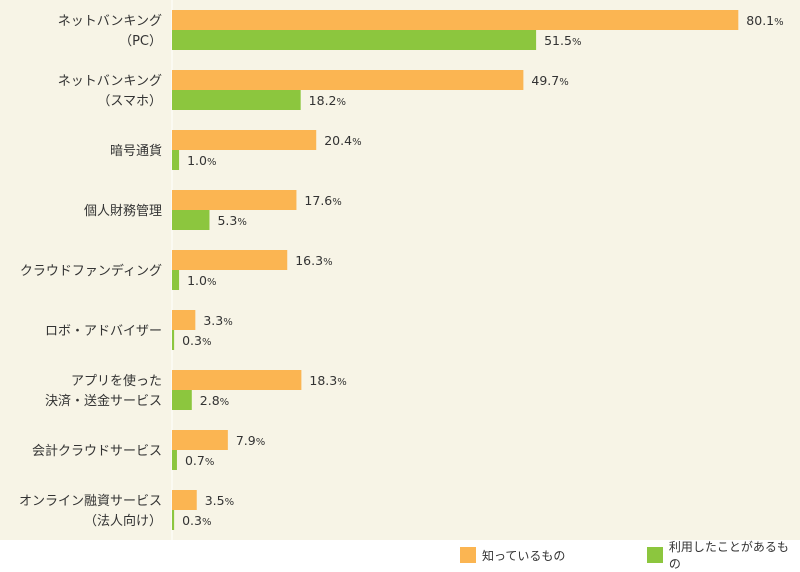 This screenshot has height=572, width=800. Describe the element at coordinates (250, 440) in the screenshot. I see `data-label-known: 7.9%` at that location.